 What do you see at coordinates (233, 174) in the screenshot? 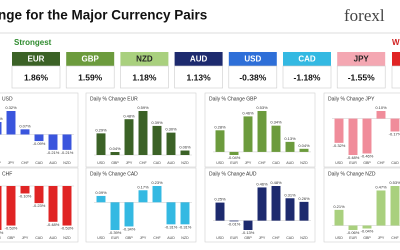
I see `chart-title: Daily % Change AUD` at bounding box center [233, 174].